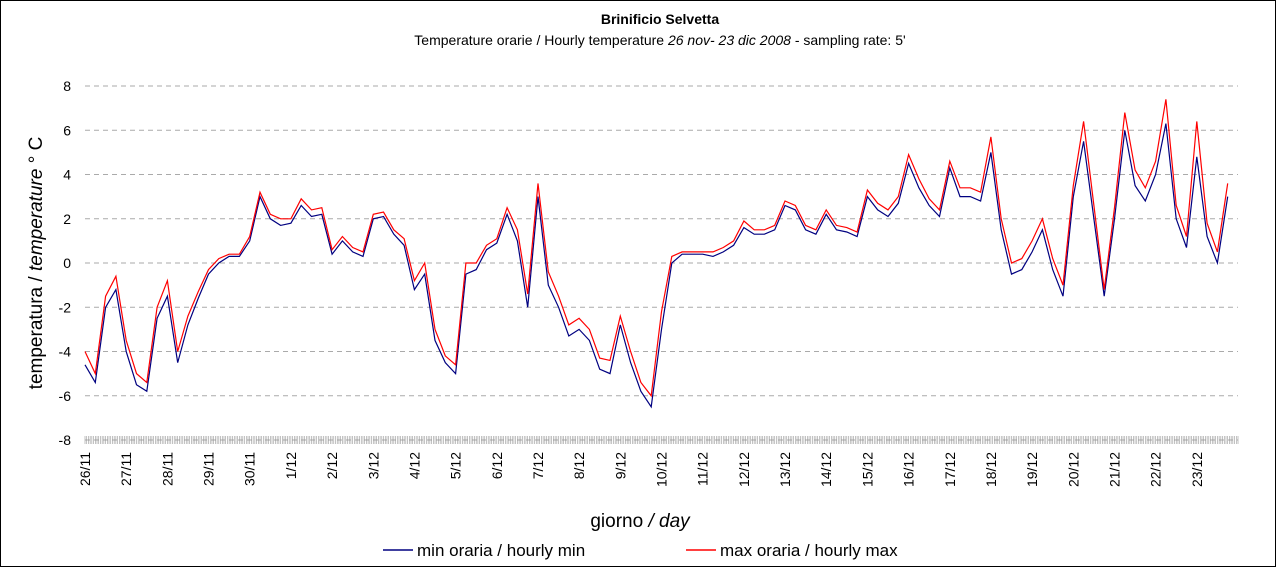 This screenshot has height=572, width=1276. Describe the element at coordinates (67, 219) in the screenshot. I see `y-tick-label: 2` at that location.